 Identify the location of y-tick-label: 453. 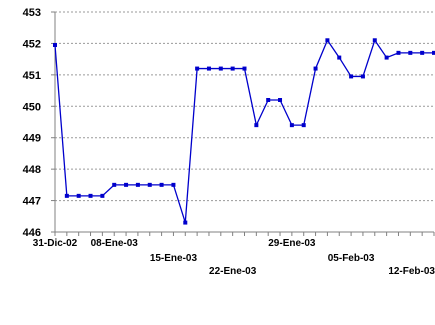
(32, 13).